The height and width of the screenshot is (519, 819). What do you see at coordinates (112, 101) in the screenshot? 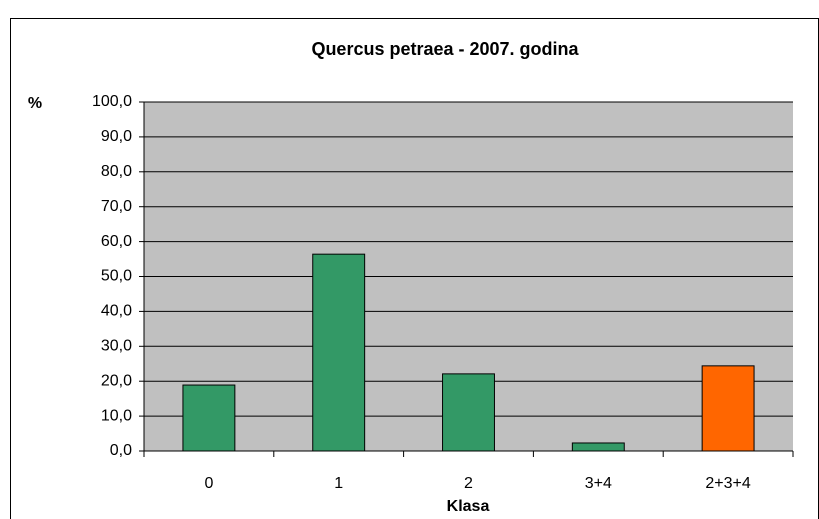
I see `y-tick-label: 100,0` at bounding box center [112, 101].